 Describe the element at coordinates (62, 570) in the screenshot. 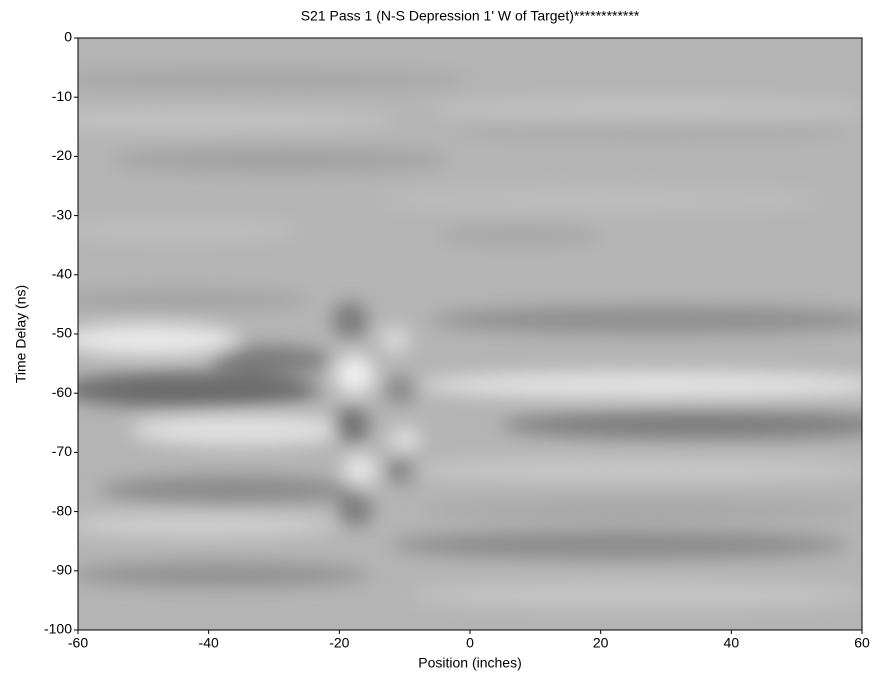

I see `y-tick-label: -90` at that location.